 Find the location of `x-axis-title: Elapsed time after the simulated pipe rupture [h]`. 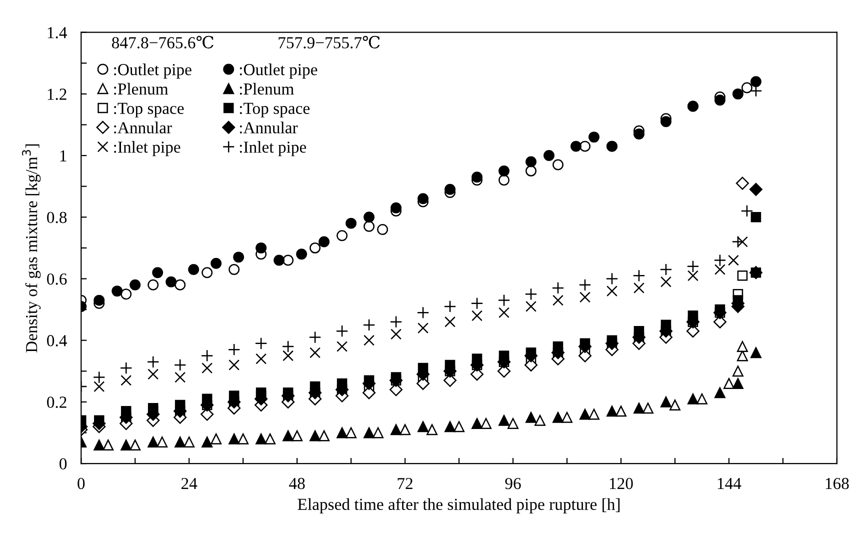

x-axis-title: Elapsed time after the simulated pipe rupture [h] is located at coordinates (459, 506).